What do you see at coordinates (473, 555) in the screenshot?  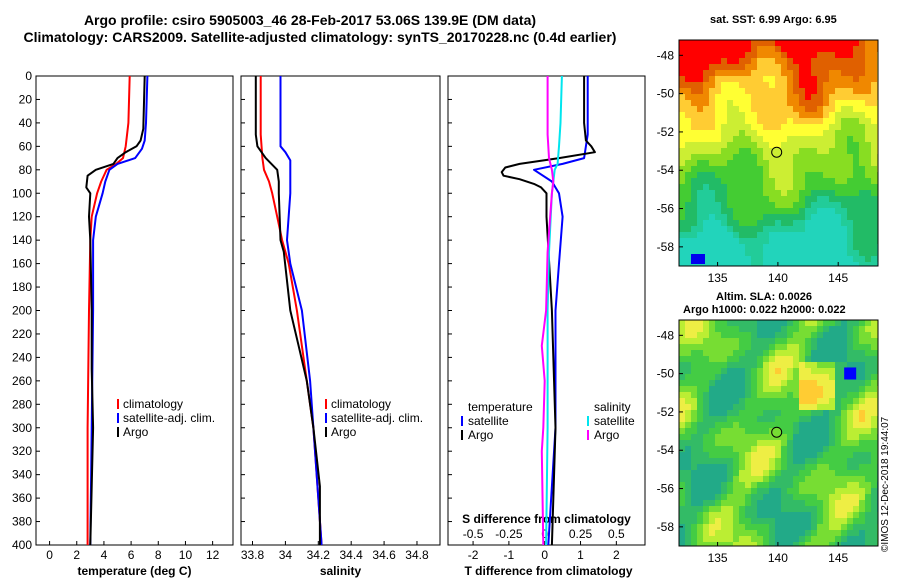 I see `x-tick-label: -2` at bounding box center [473, 555].